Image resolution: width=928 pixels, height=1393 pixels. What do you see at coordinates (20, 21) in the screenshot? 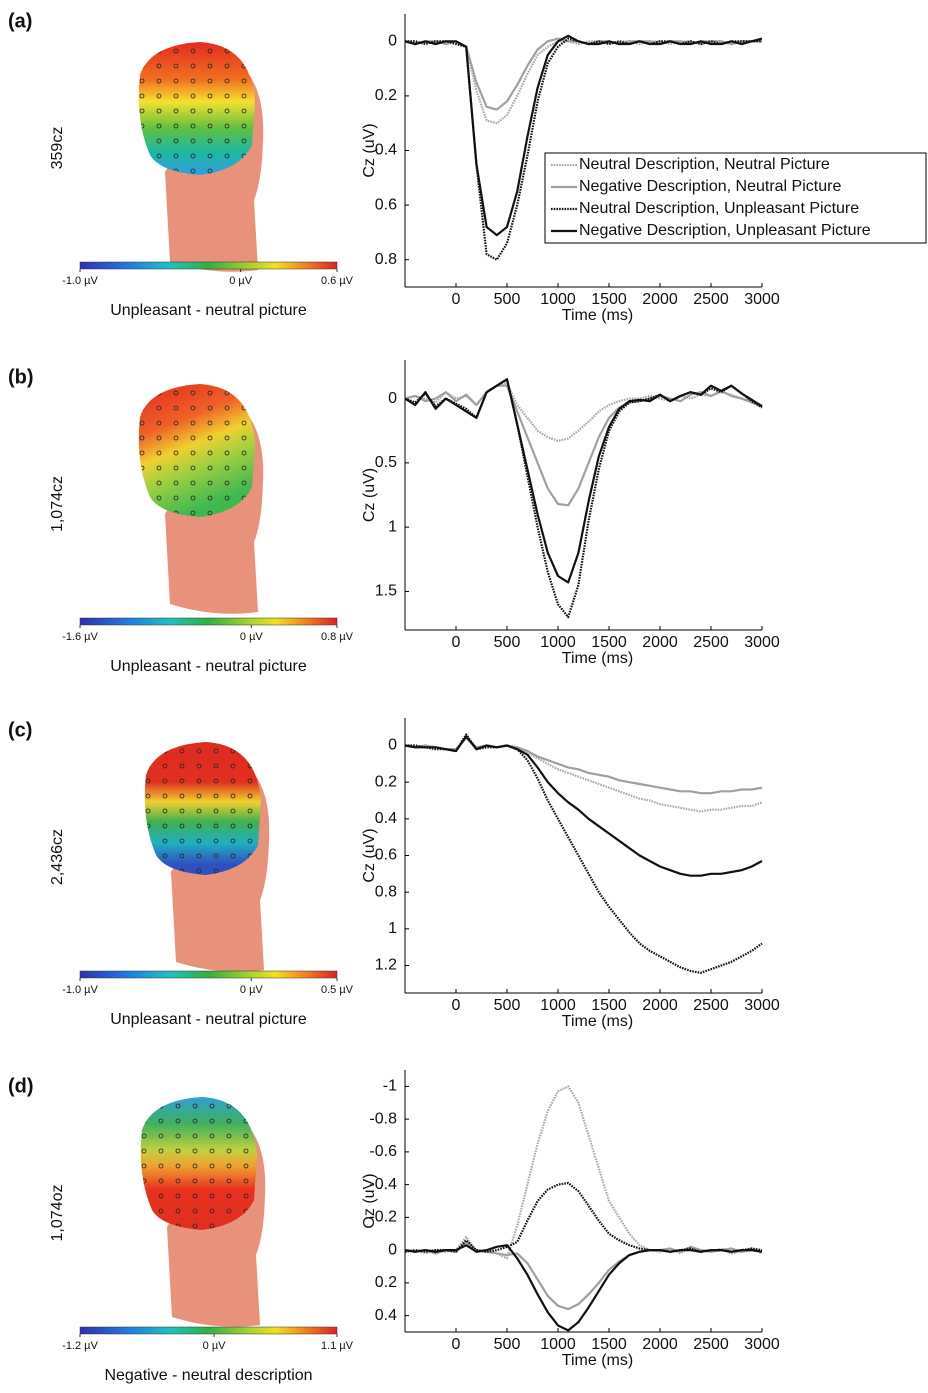
I see `panel-label: (a)` at bounding box center [20, 21].